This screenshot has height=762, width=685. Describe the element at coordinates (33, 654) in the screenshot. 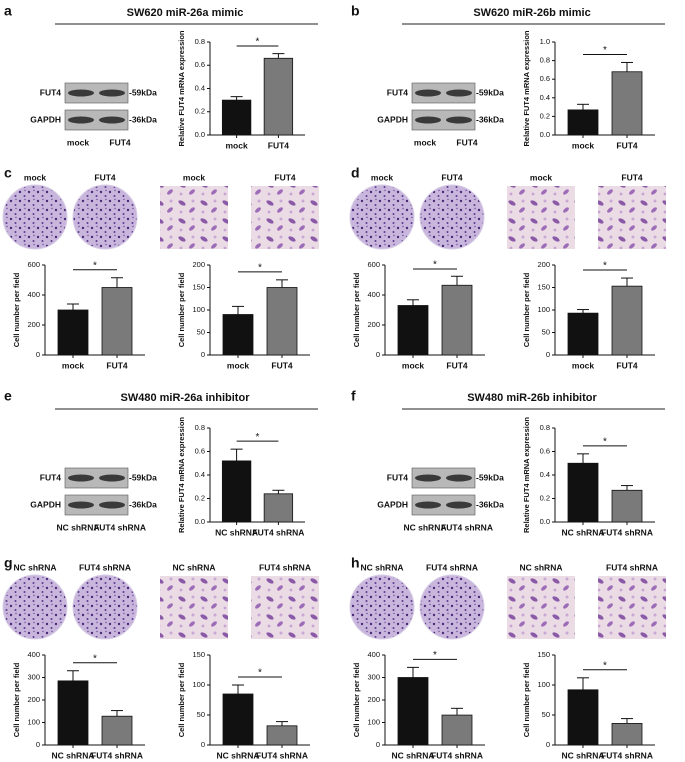

I see `y-tick-label: 400` at that location.